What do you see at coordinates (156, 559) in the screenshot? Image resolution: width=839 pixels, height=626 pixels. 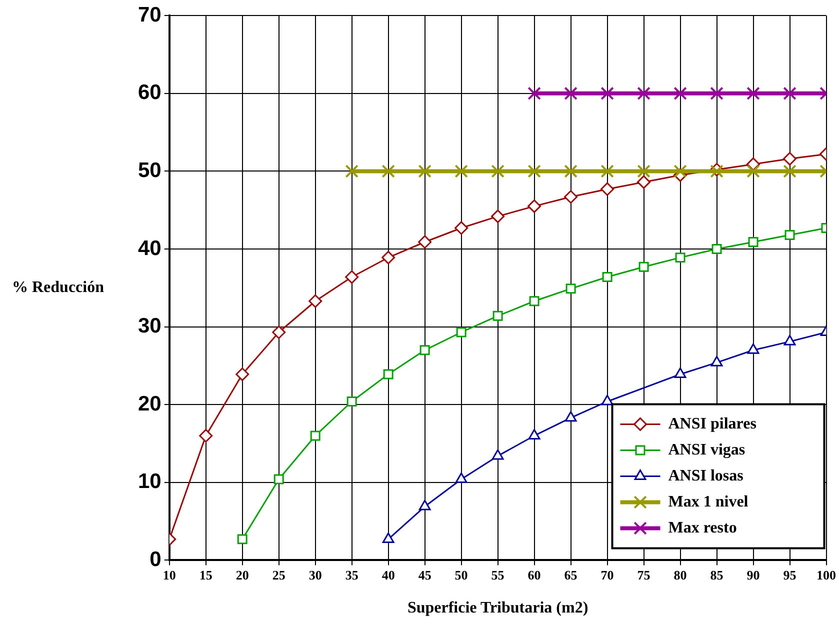 I see `y-tick-label: 0` at bounding box center [156, 559].